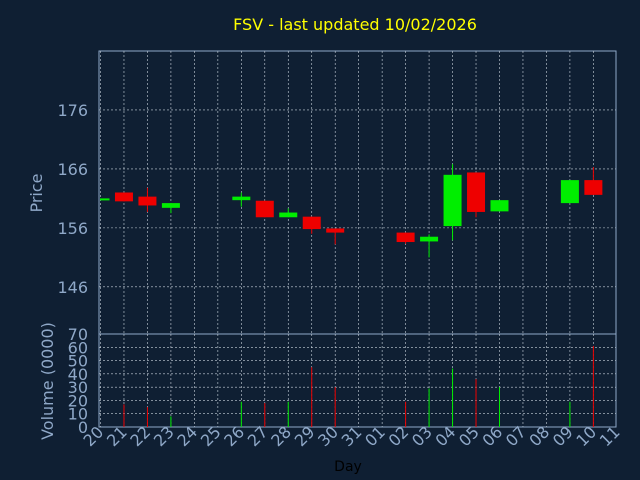  I want to click on price-y-tick-label: 176, so click(72, 110).